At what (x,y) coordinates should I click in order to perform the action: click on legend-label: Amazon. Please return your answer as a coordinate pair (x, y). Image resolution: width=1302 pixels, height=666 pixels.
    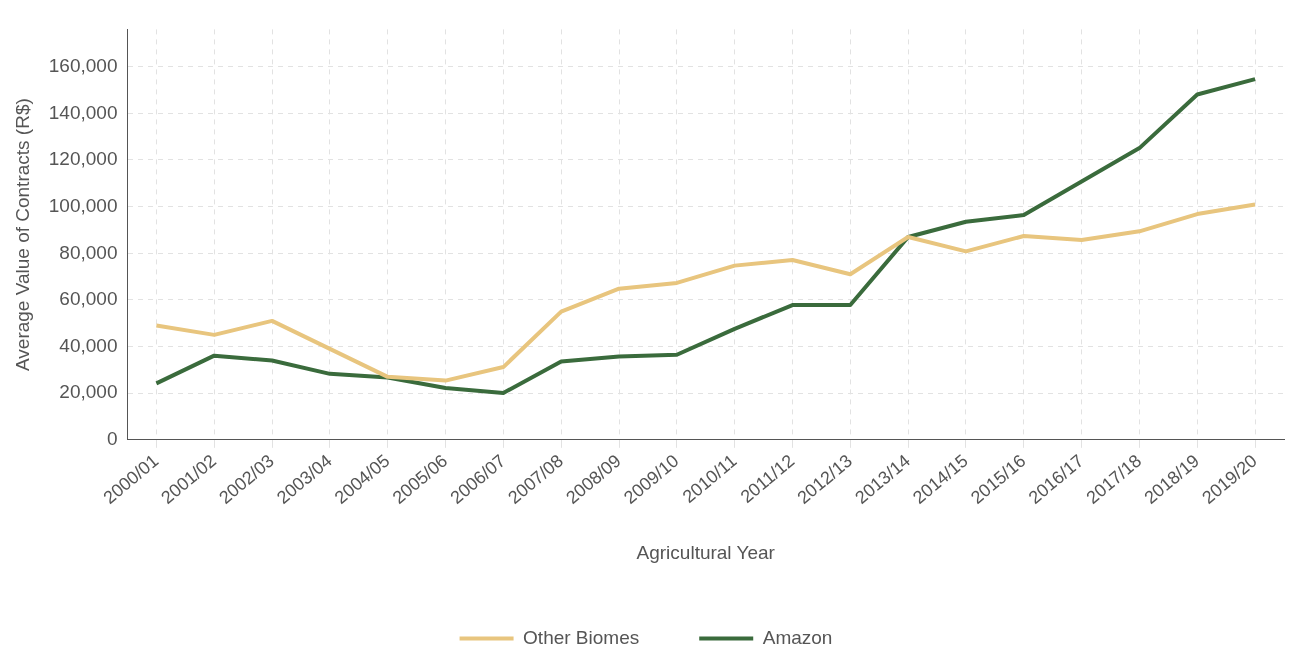
    Looking at the image, I should click on (797, 637).